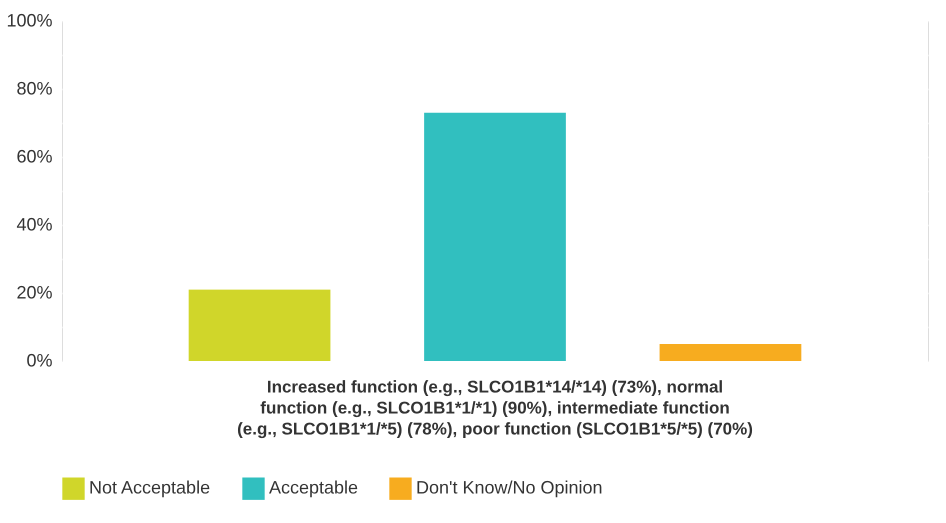 Image resolution: width=946 pixels, height=523 pixels. What do you see at coordinates (34, 224) in the screenshot?
I see `y-tick-label: 40%` at bounding box center [34, 224].